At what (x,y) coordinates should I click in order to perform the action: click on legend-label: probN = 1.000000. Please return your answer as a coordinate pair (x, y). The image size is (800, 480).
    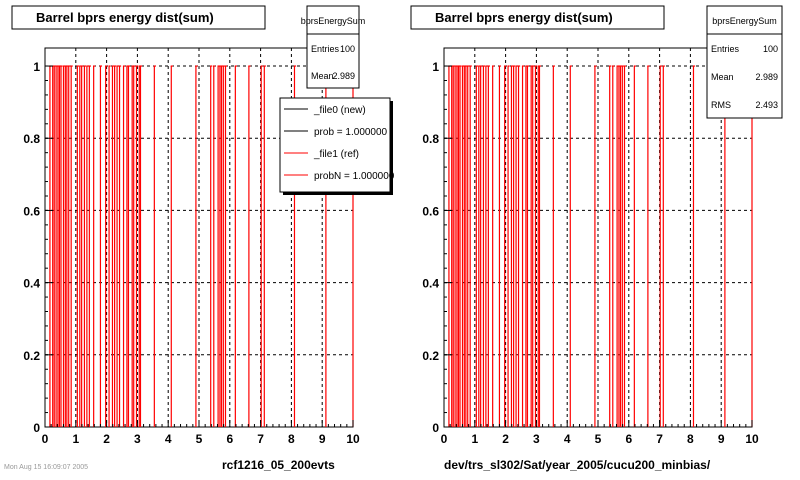
    Looking at the image, I should click on (354, 176).